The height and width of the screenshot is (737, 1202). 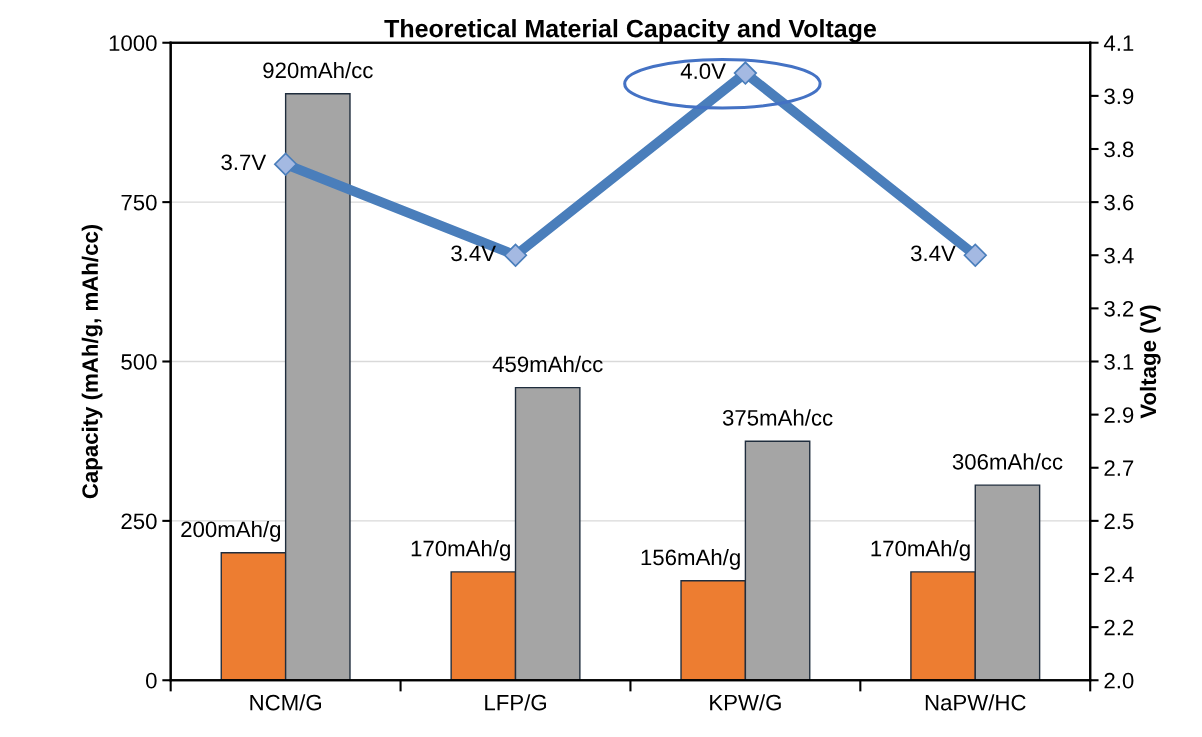 I want to click on chart-title: Theoretical Material Capacity and Voltage, so click(x=630, y=31).